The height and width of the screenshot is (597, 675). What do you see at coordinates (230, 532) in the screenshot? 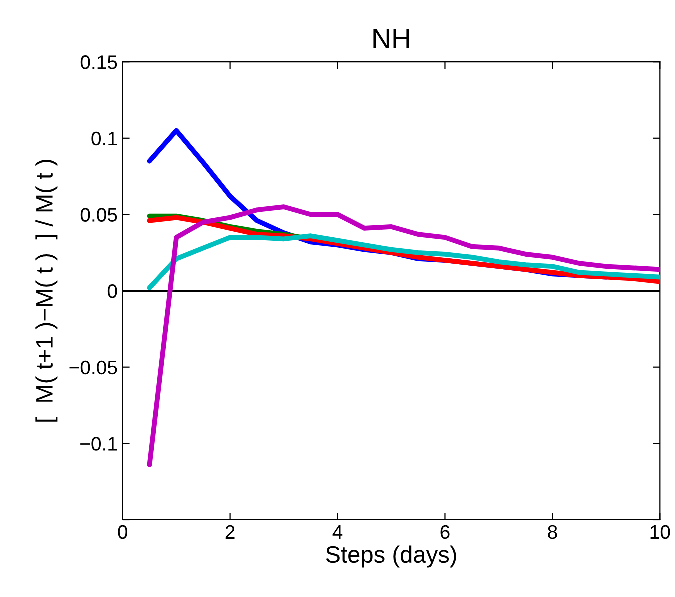
I see `x-tick-label: 2` at bounding box center [230, 532].